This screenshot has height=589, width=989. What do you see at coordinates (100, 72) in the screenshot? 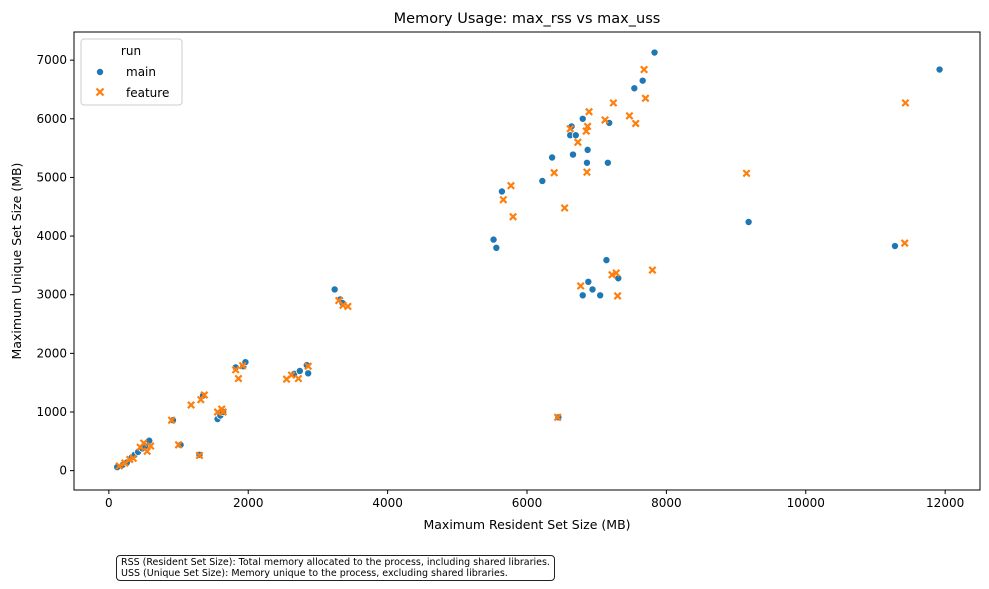
I see `legend-marker-main` at bounding box center [100, 72].